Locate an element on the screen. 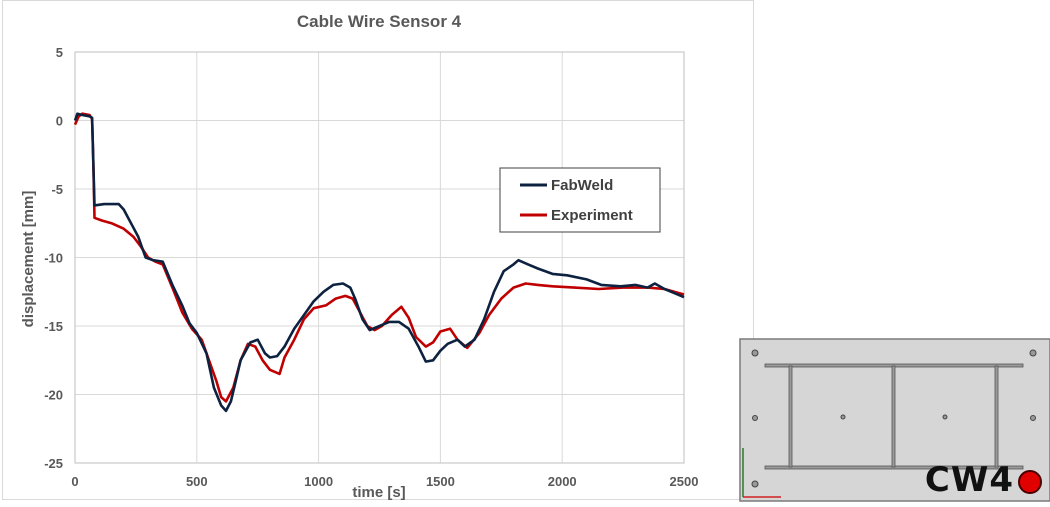 Image resolution: width=1050 pixels, height=507 pixels. y-tick-label: -10 is located at coordinates (53, 258).